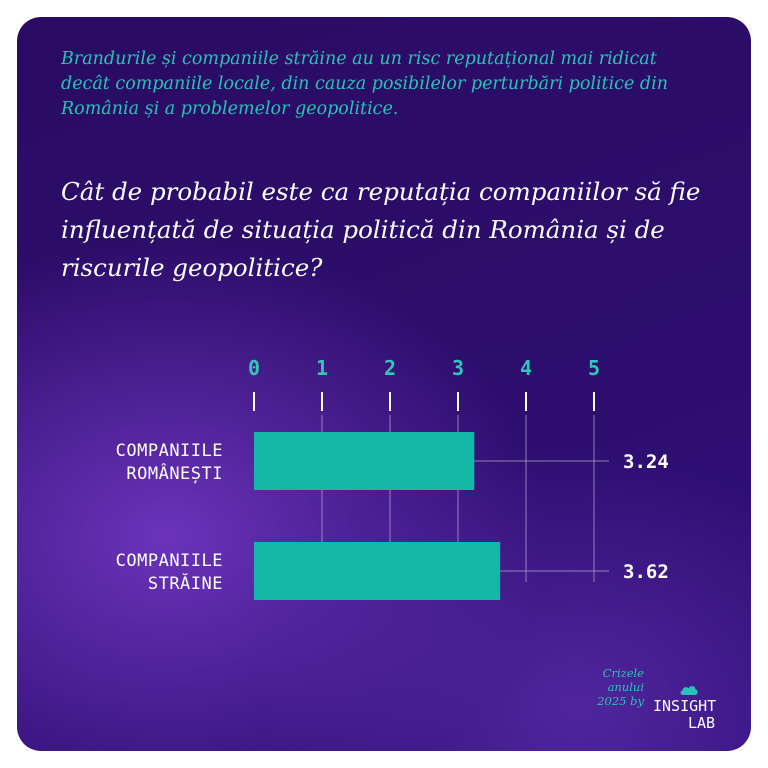  I want to click on category-label-2-line-1: COMPANIILE, so click(169, 561).